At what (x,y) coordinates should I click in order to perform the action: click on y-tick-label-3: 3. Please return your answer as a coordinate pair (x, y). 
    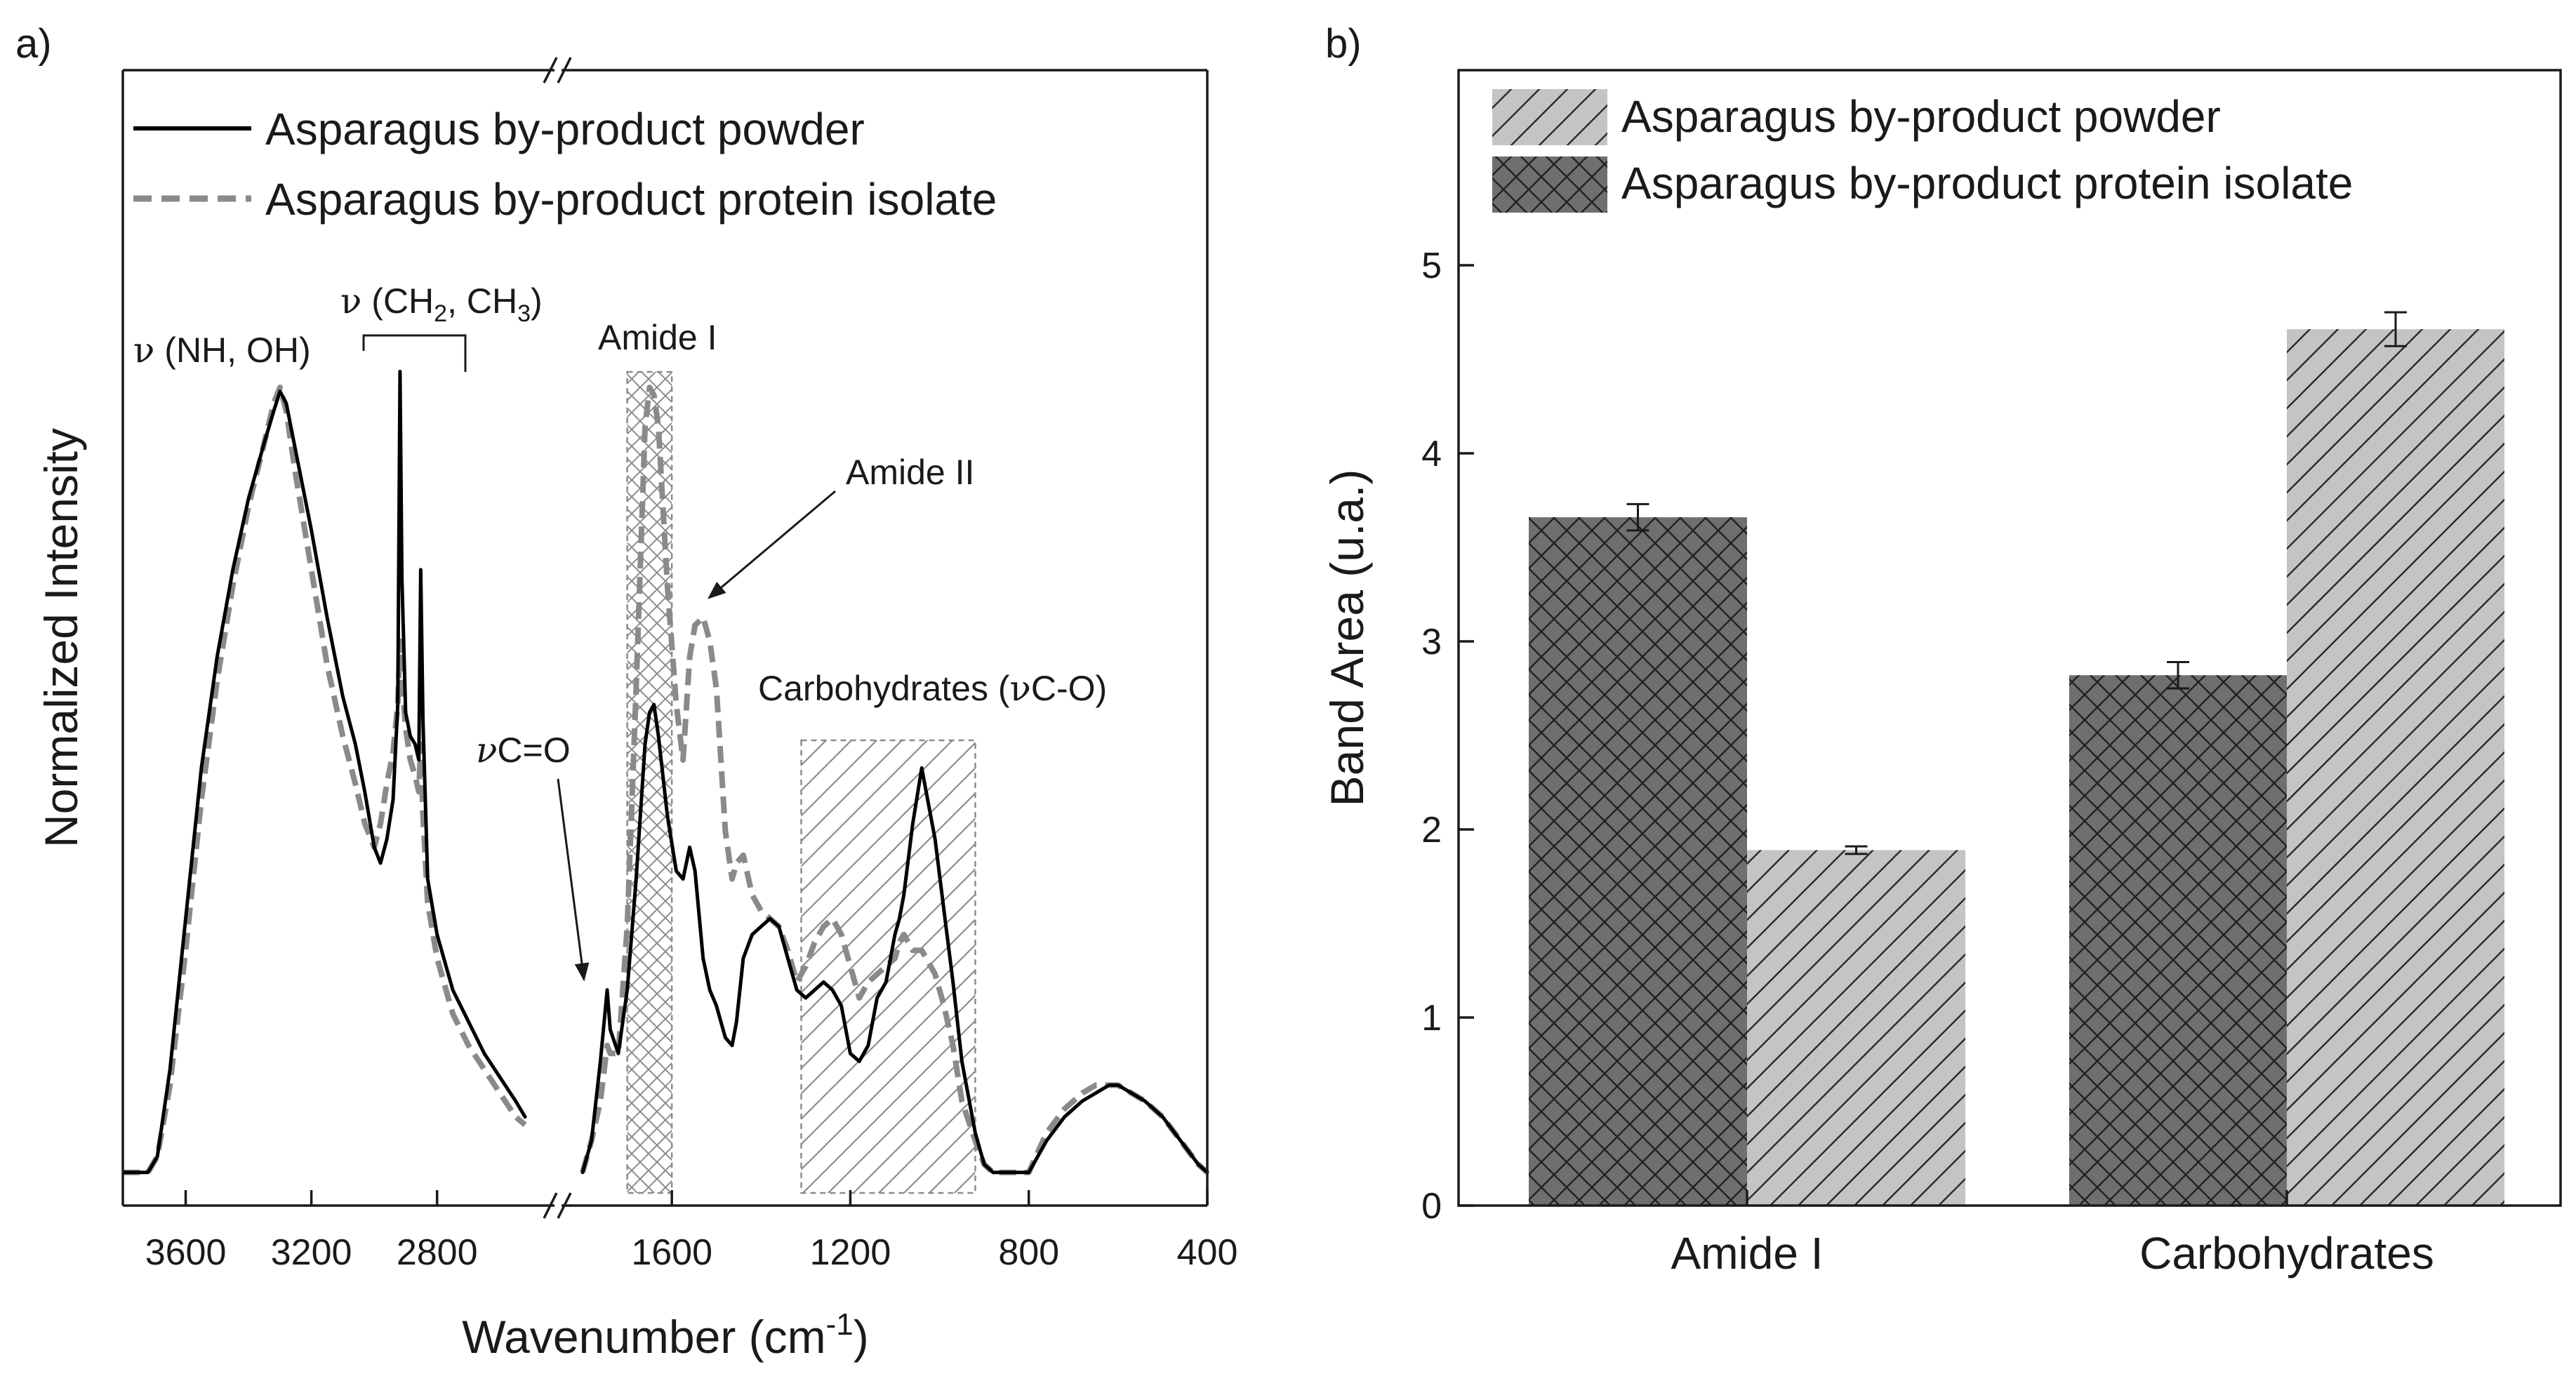
    Looking at the image, I should click on (1432, 642).